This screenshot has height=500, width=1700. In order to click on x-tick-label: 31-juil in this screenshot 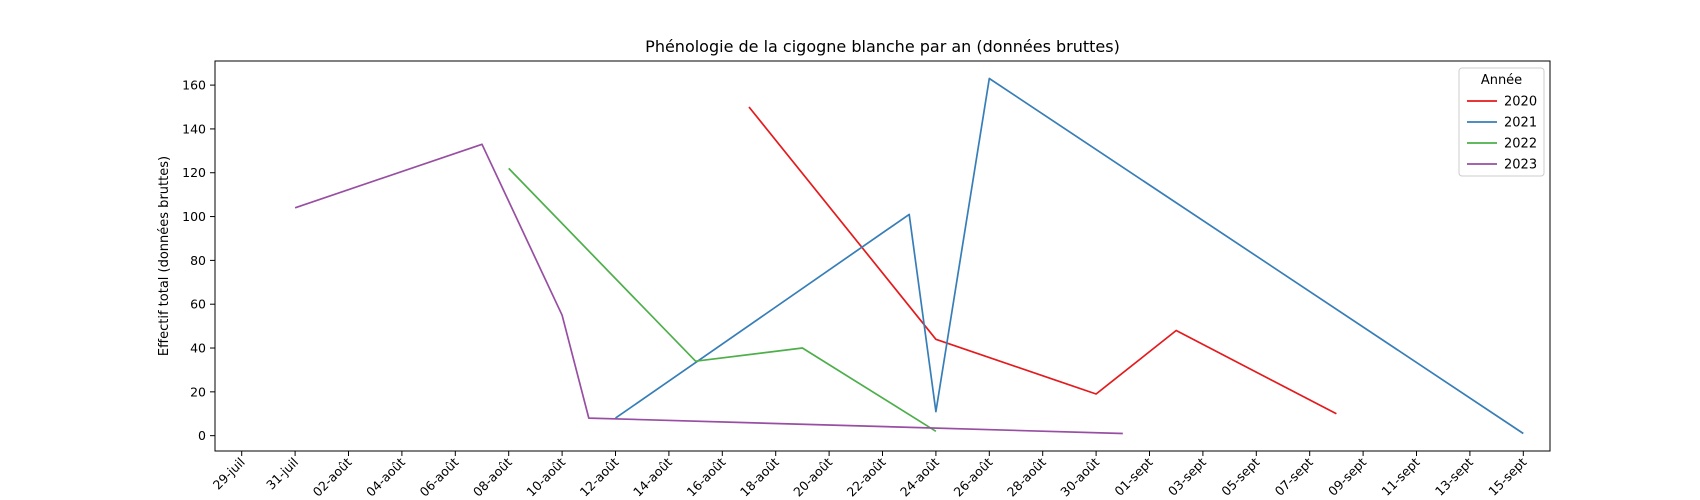, I will do `click(282, 474)`.